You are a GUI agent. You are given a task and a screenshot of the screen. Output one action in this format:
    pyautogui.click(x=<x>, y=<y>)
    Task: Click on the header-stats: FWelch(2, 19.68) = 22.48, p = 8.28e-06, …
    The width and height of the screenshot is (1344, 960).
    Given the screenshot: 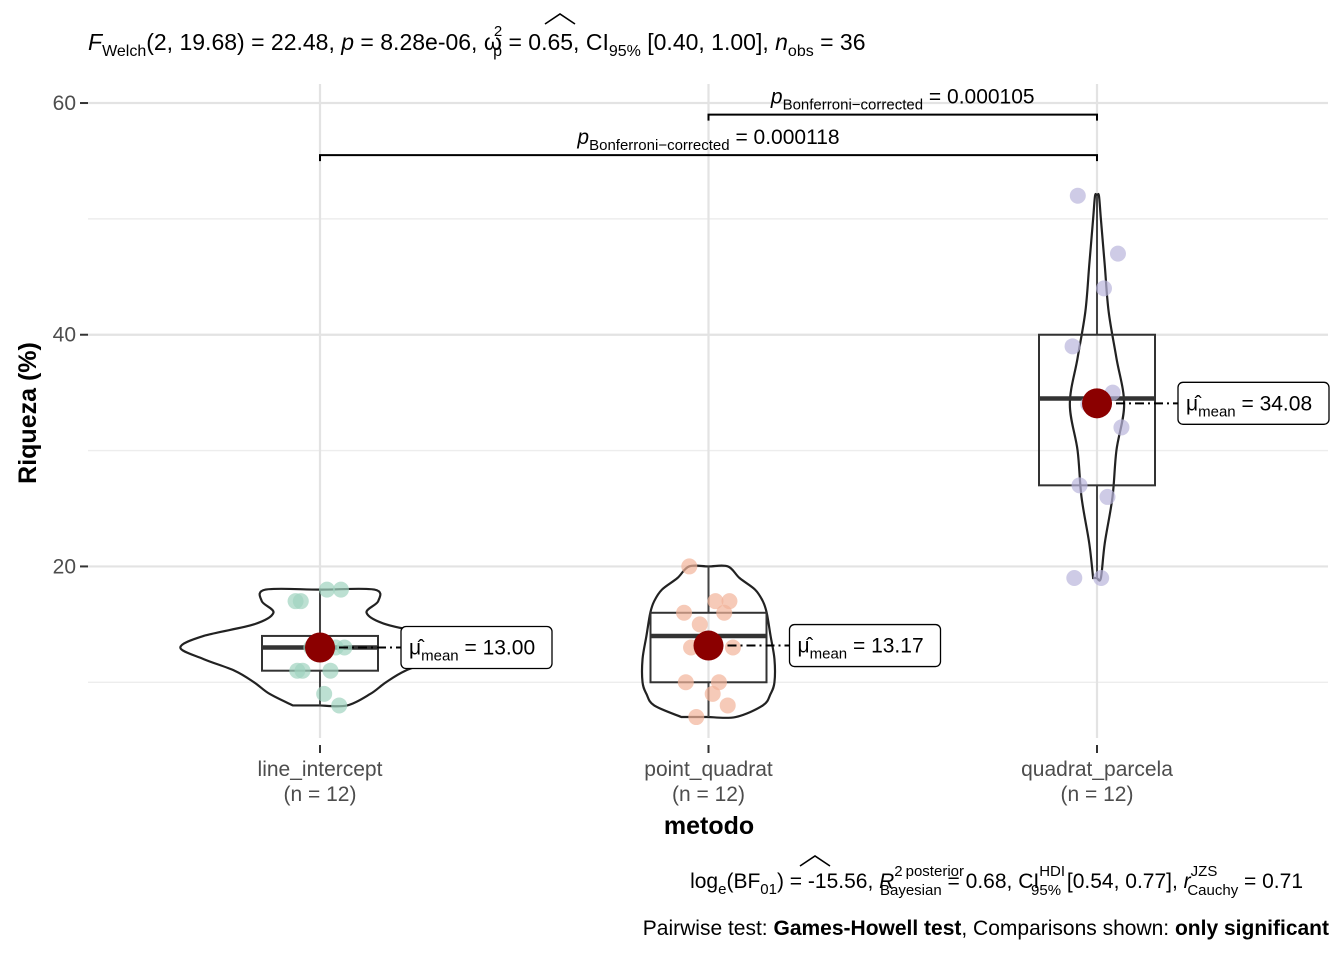 What is the action you would take?
    pyautogui.click(x=477, y=41)
    